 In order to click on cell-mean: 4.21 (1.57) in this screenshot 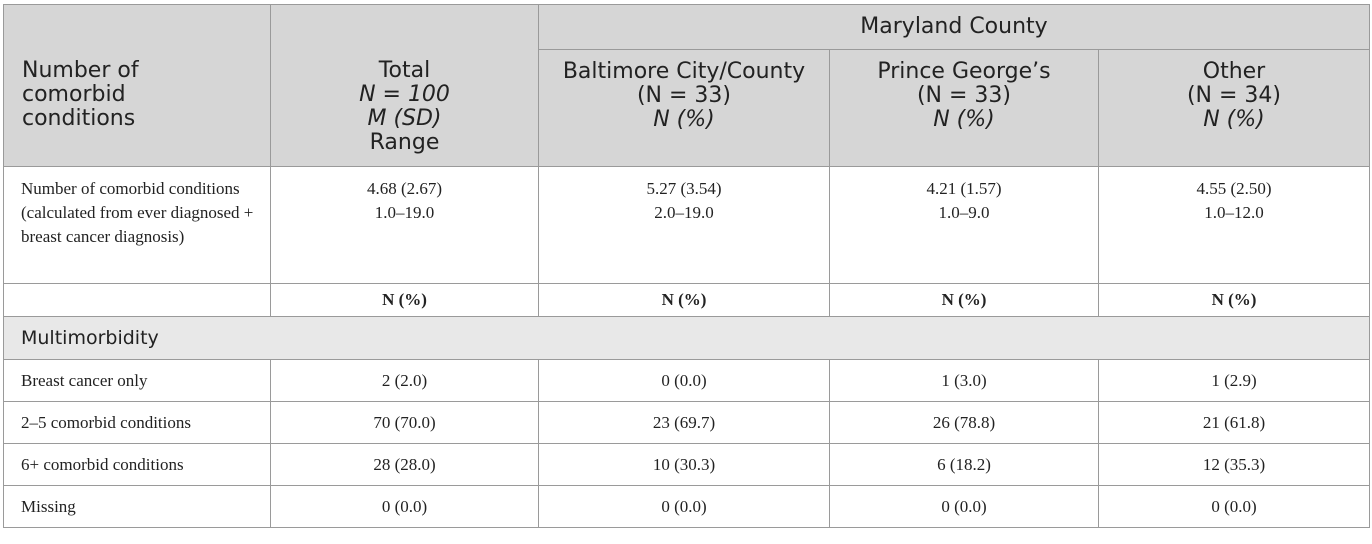, I will do `click(964, 188)`.